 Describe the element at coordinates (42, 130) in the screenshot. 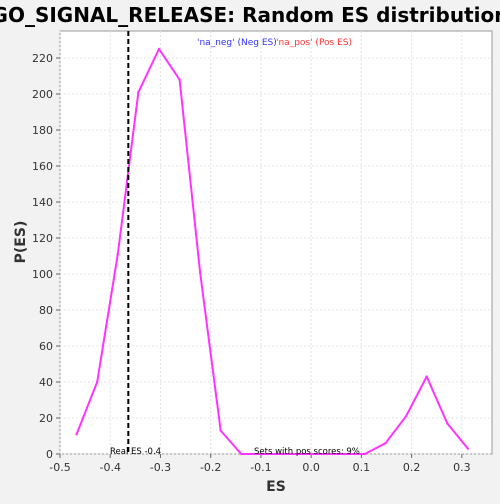

I see `y-tick-label: 180` at that location.